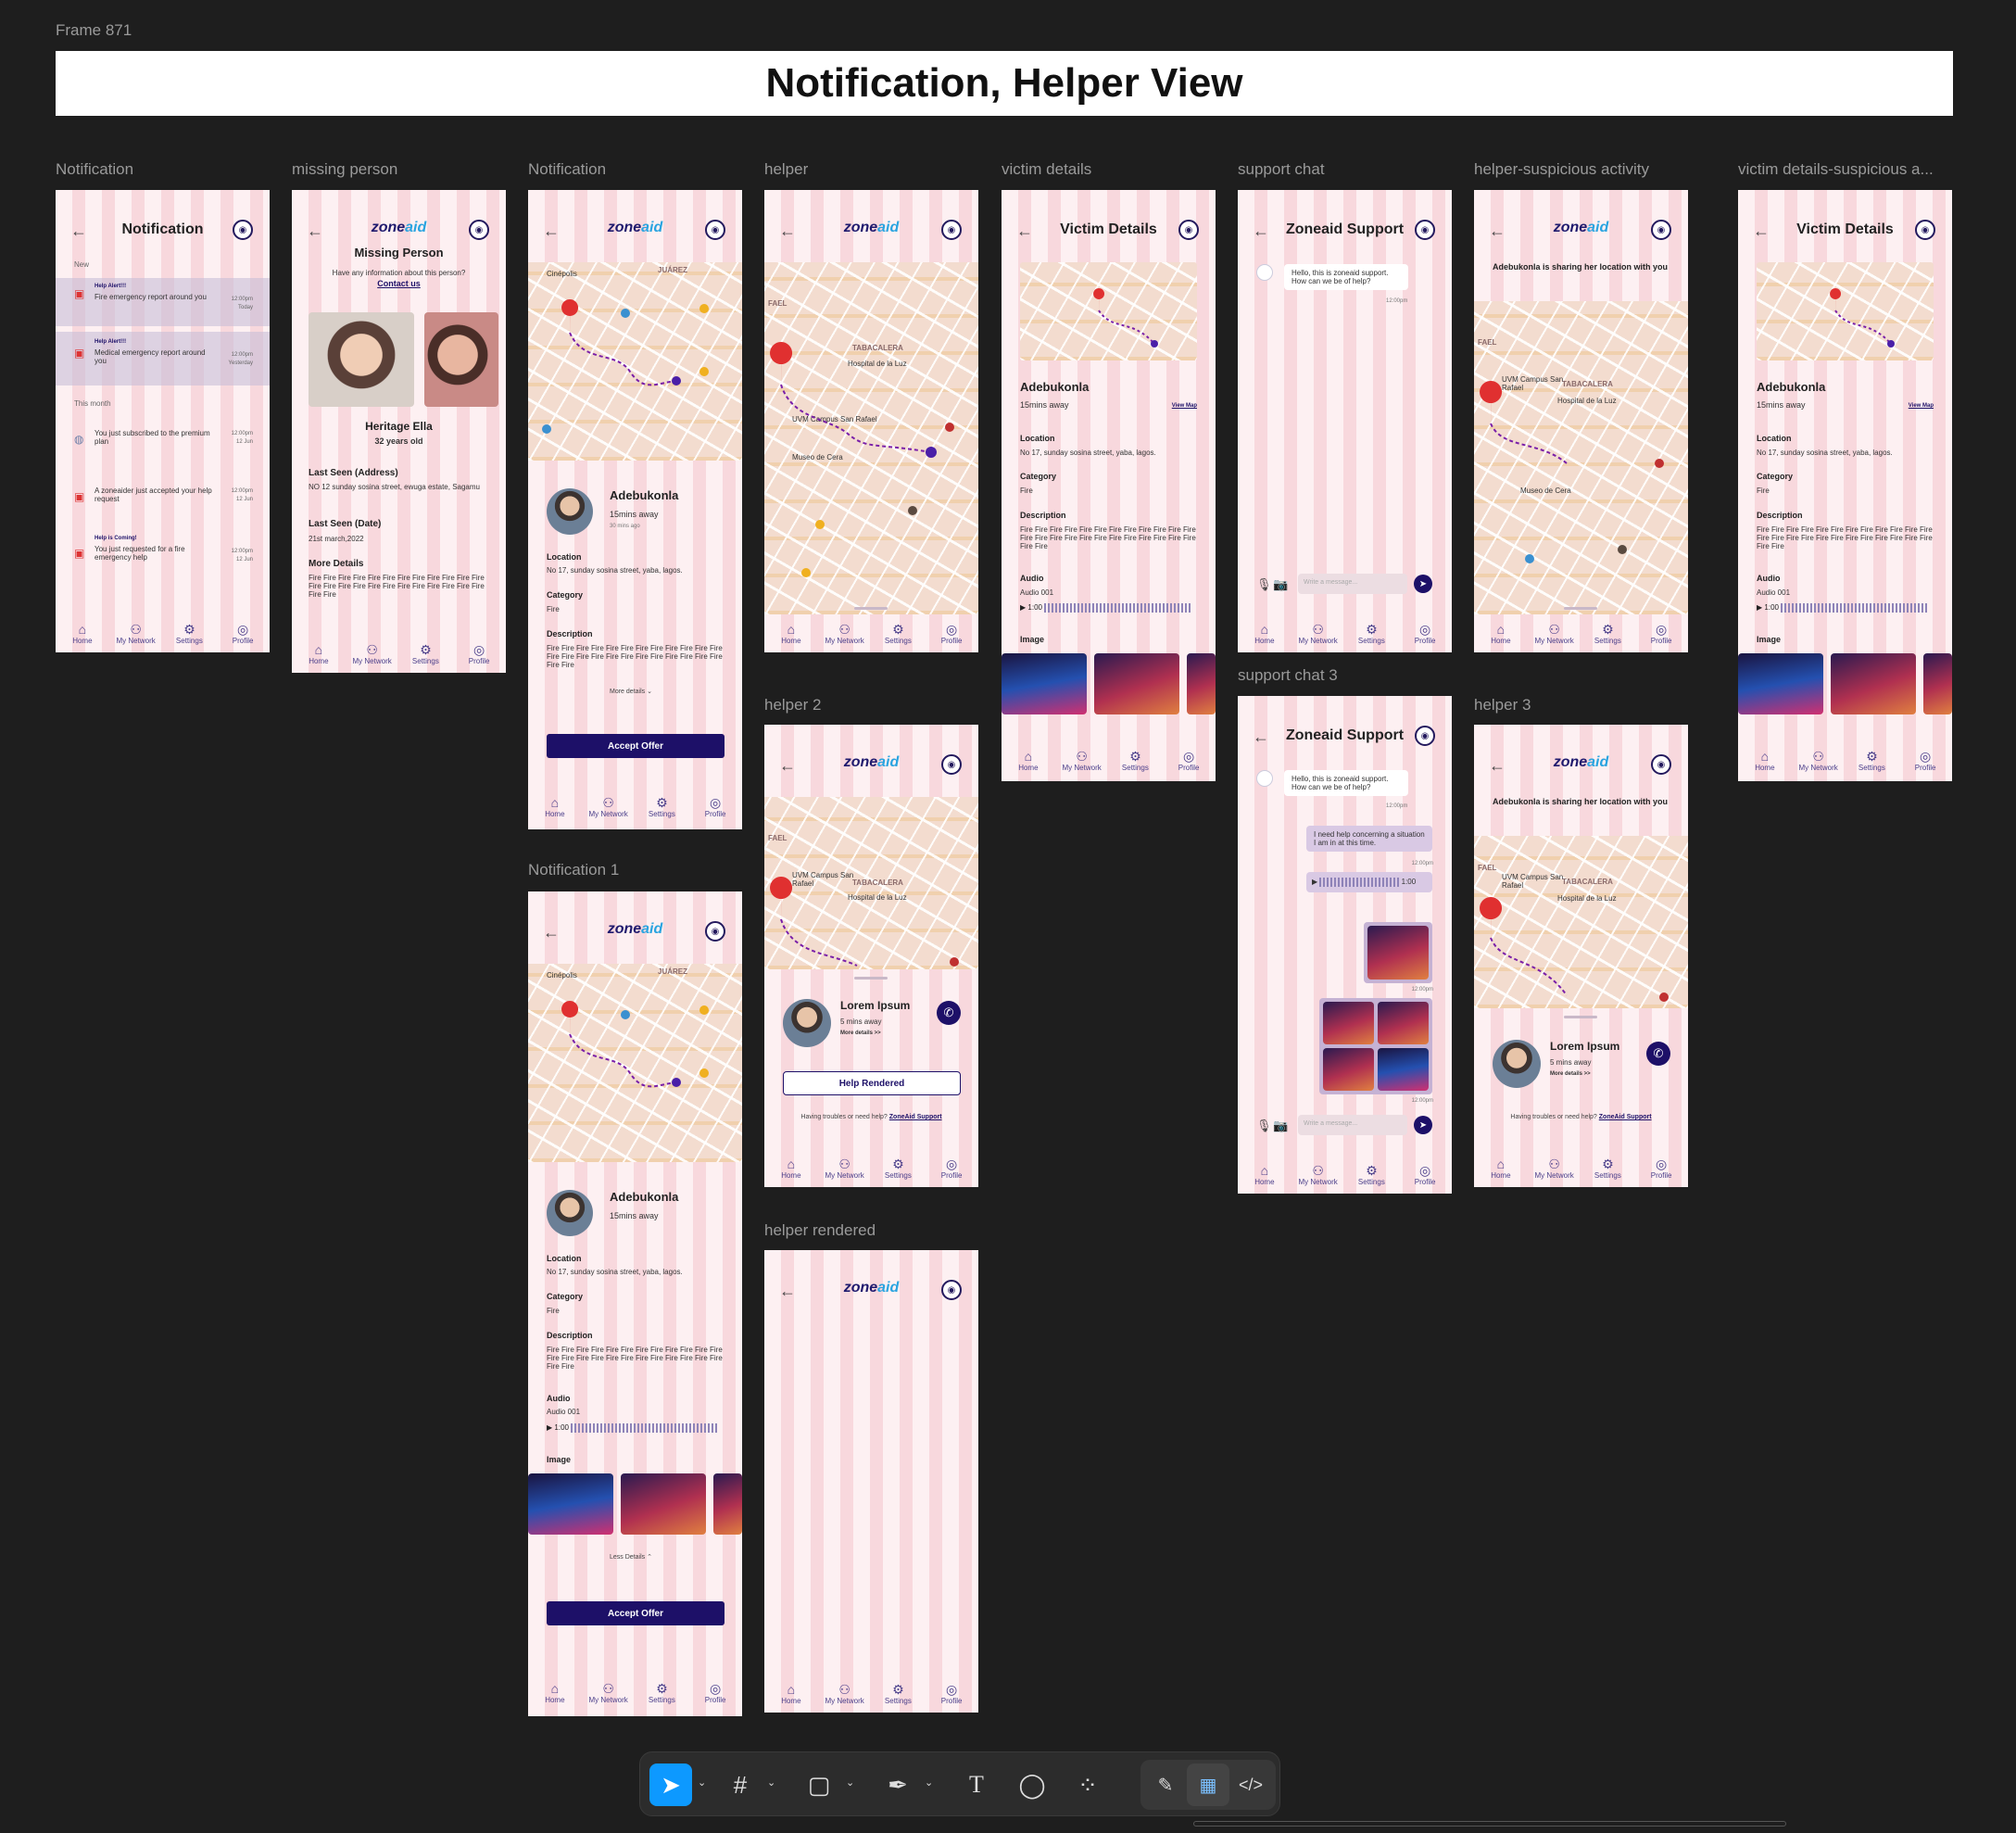  I want to click on frame-tool-icon: #, so click(740, 1784).